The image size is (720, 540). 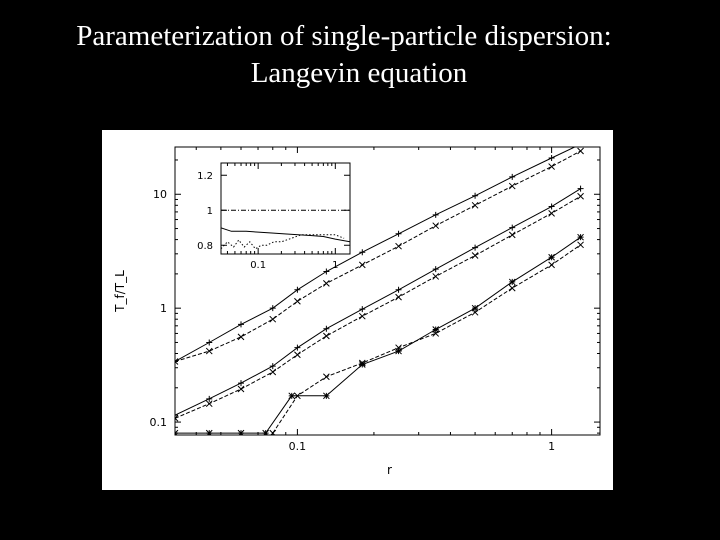 What do you see at coordinates (163, 308) in the screenshot?
I see `main-y-tick-label: 1` at bounding box center [163, 308].